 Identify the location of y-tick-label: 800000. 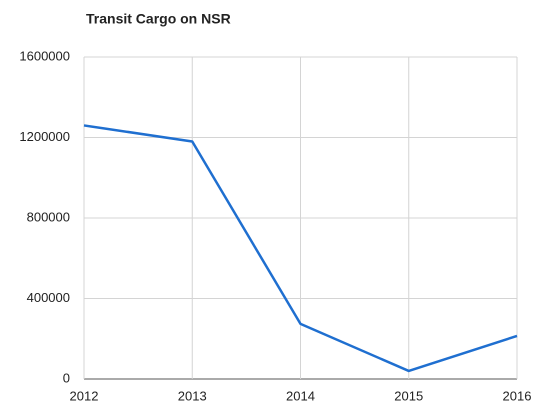
(48, 216).